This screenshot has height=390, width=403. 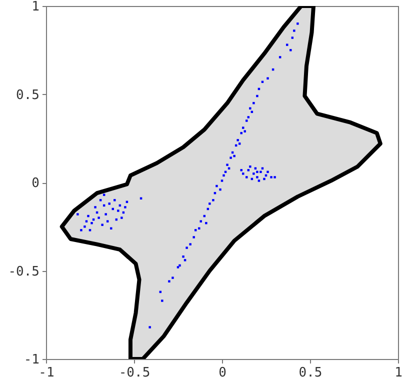 What do you see at coordinates (28, 95) in the screenshot?
I see `y-tick-label: 0.5` at bounding box center [28, 95].